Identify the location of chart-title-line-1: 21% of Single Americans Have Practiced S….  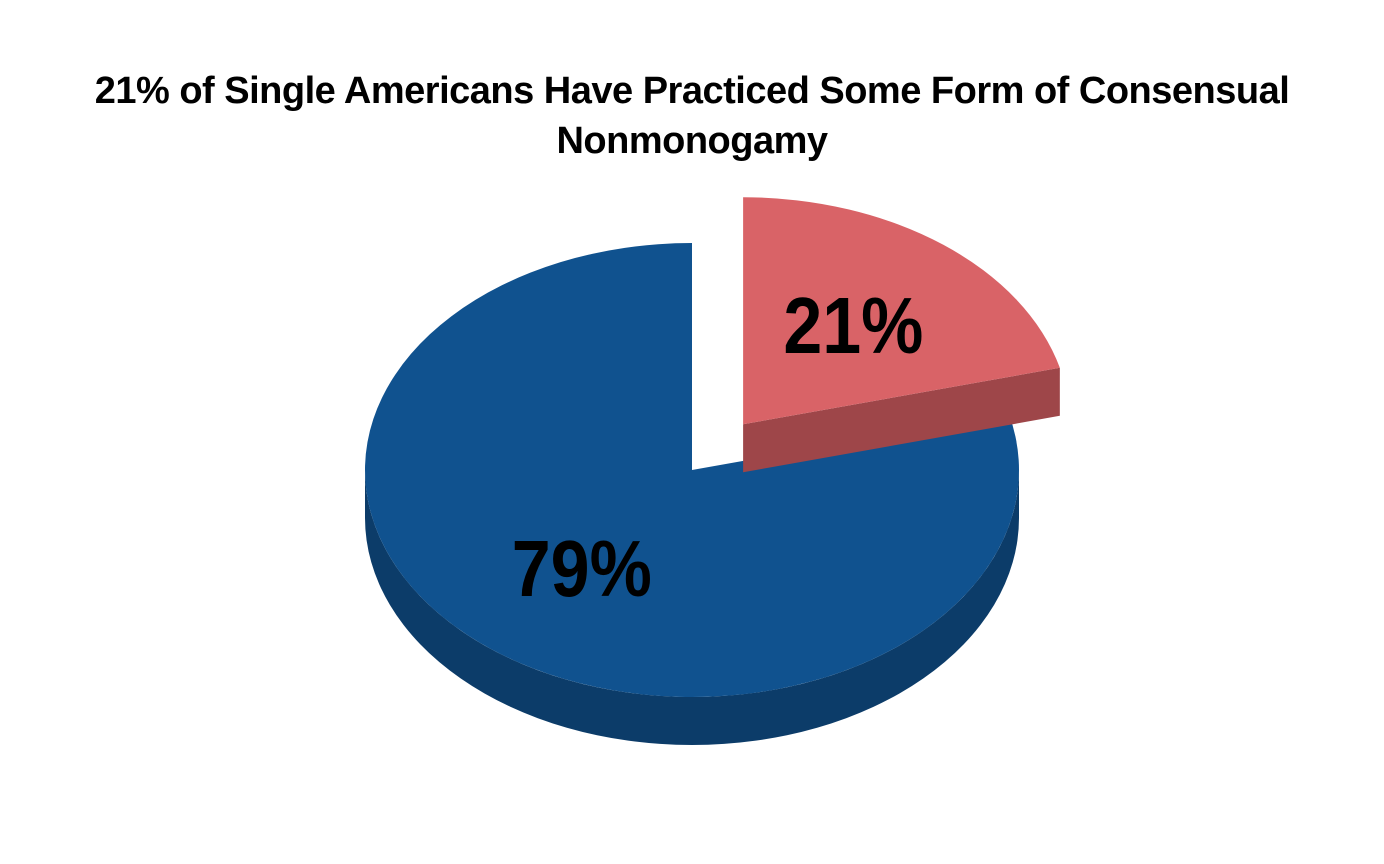
(692, 91).